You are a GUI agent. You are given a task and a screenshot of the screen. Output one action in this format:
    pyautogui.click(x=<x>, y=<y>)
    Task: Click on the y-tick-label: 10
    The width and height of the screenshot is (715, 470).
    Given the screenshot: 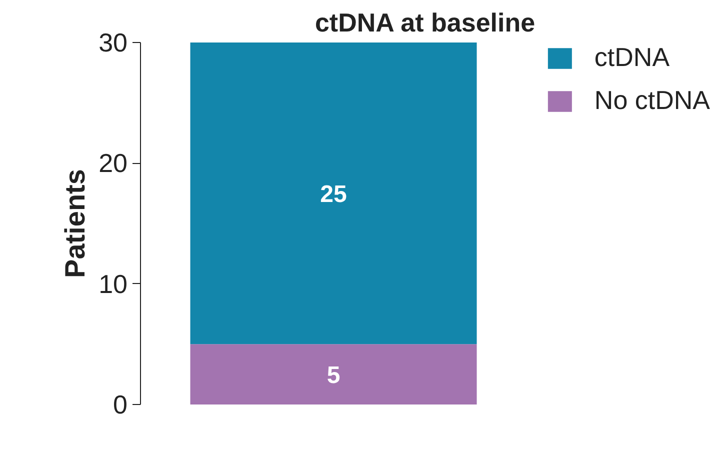 What is the action you would take?
    pyautogui.click(x=113, y=283)
    